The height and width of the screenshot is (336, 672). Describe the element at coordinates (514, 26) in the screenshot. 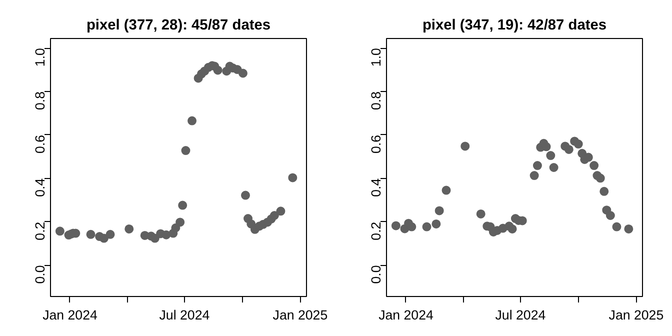

I see `chart-title: pixel (347, 19): 42/87 dates` at that location.